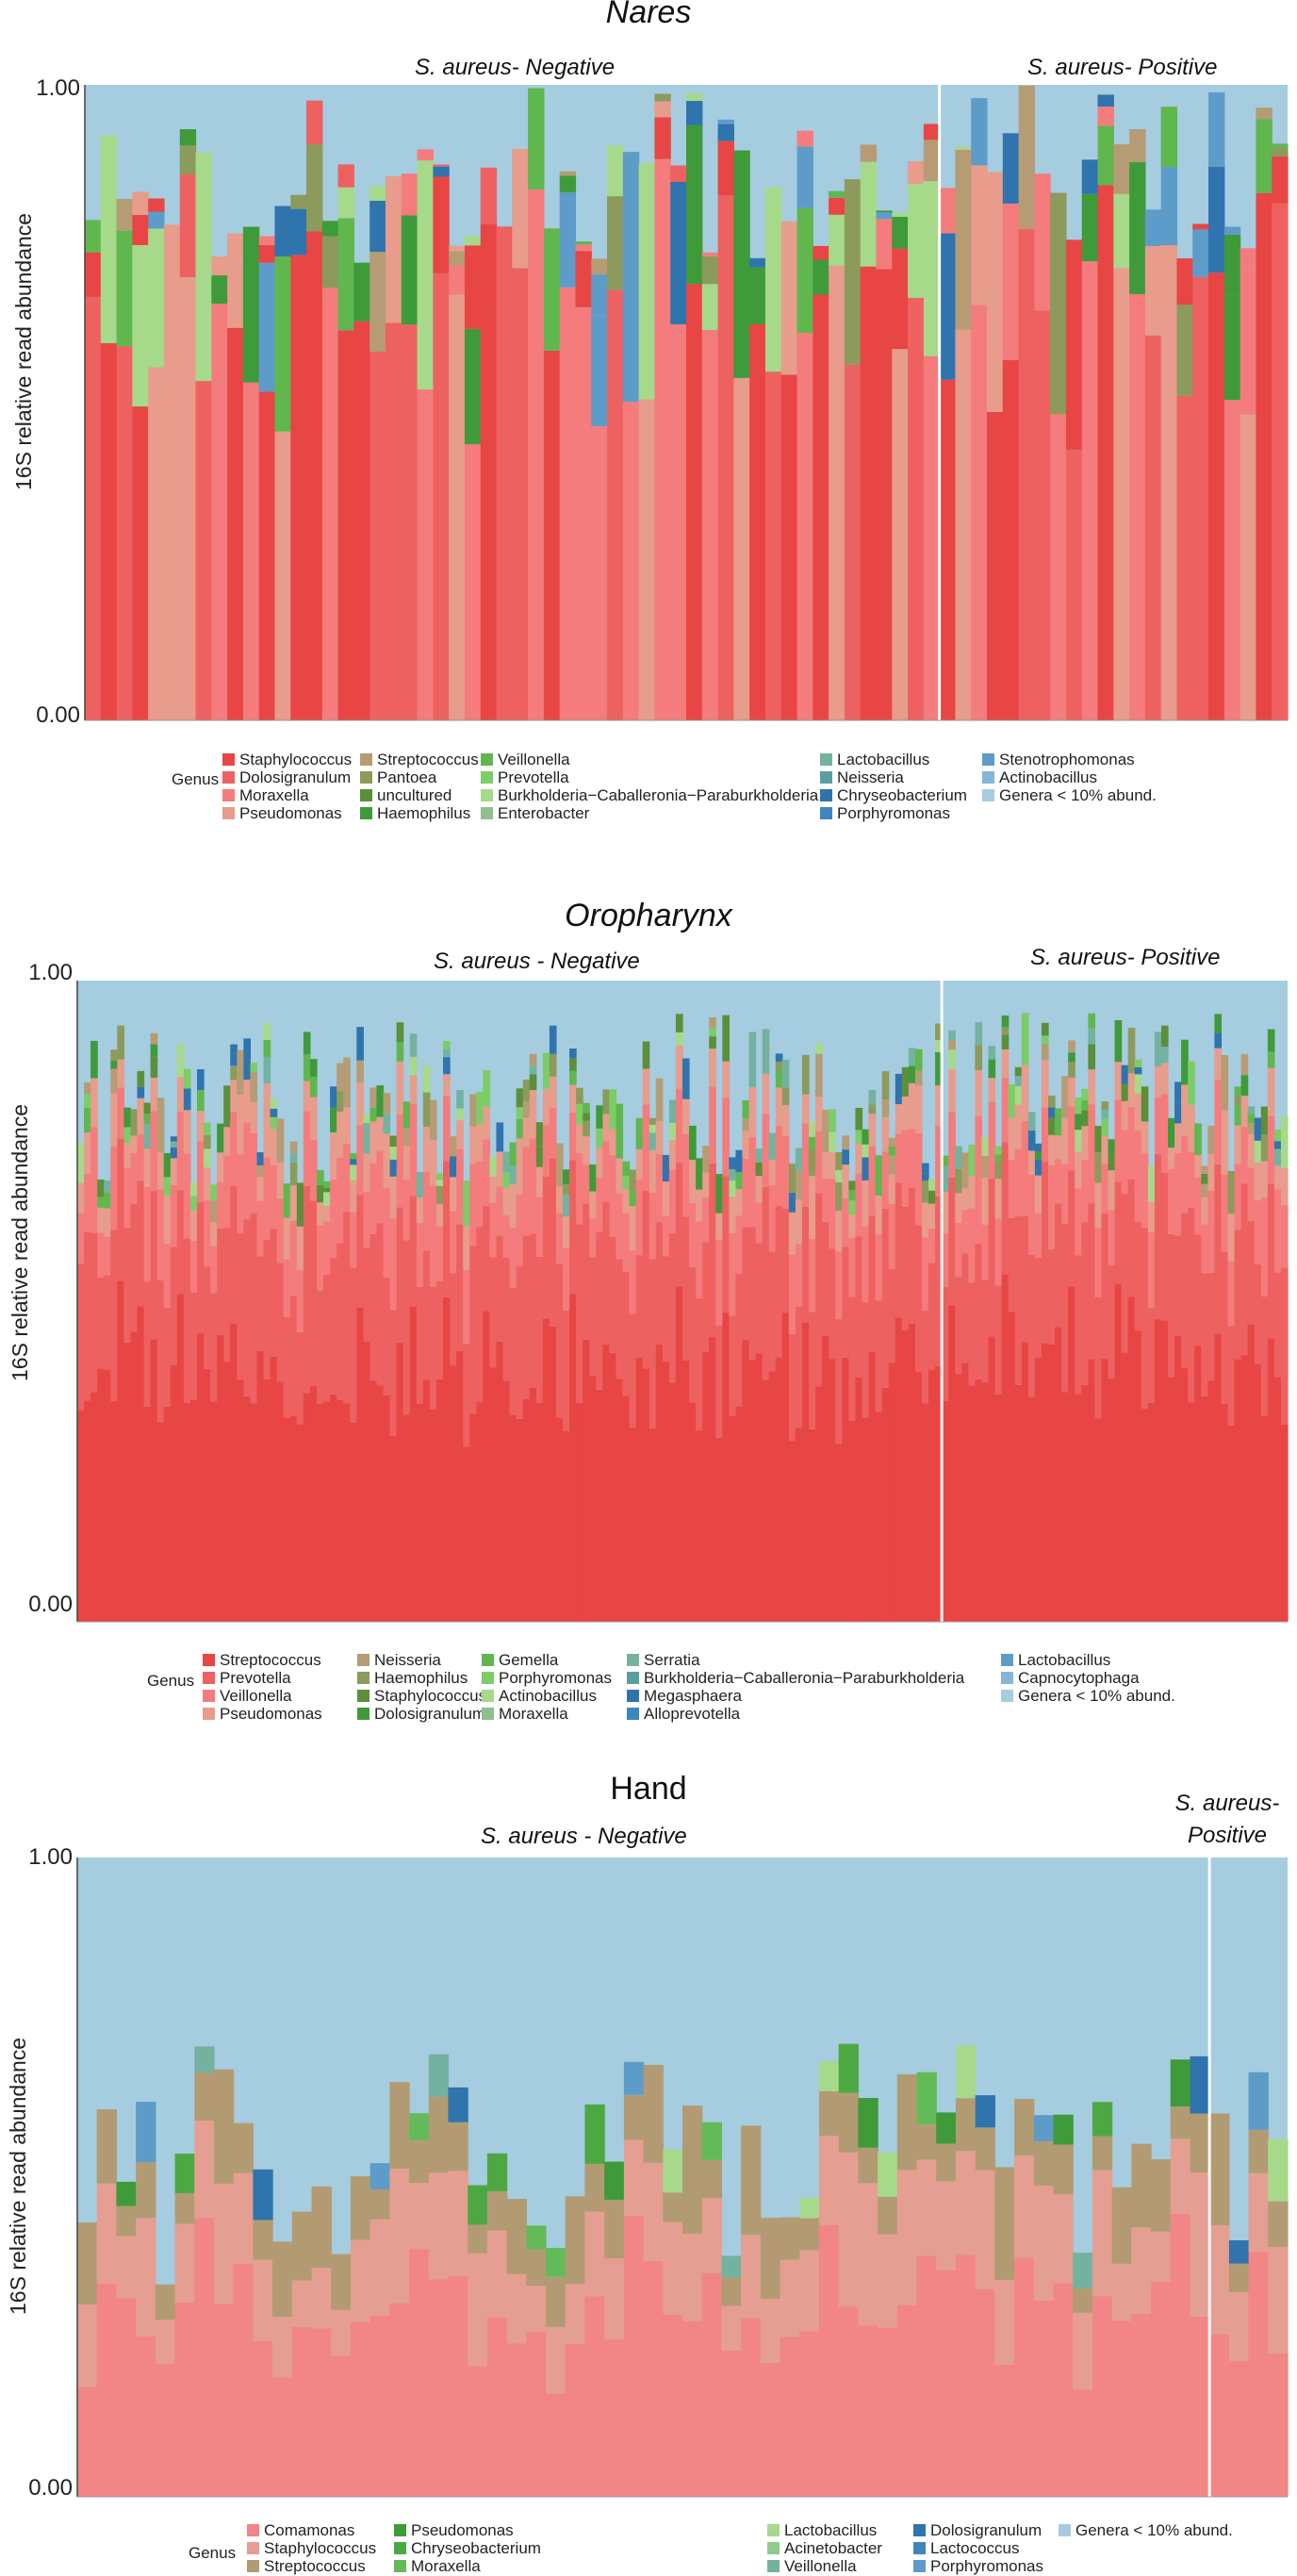 This screenshot has width=1297, height=2576. Describe the element at coordinates (274, 795) in the screenshot. I see `legend-label: Moraxella` at that location.